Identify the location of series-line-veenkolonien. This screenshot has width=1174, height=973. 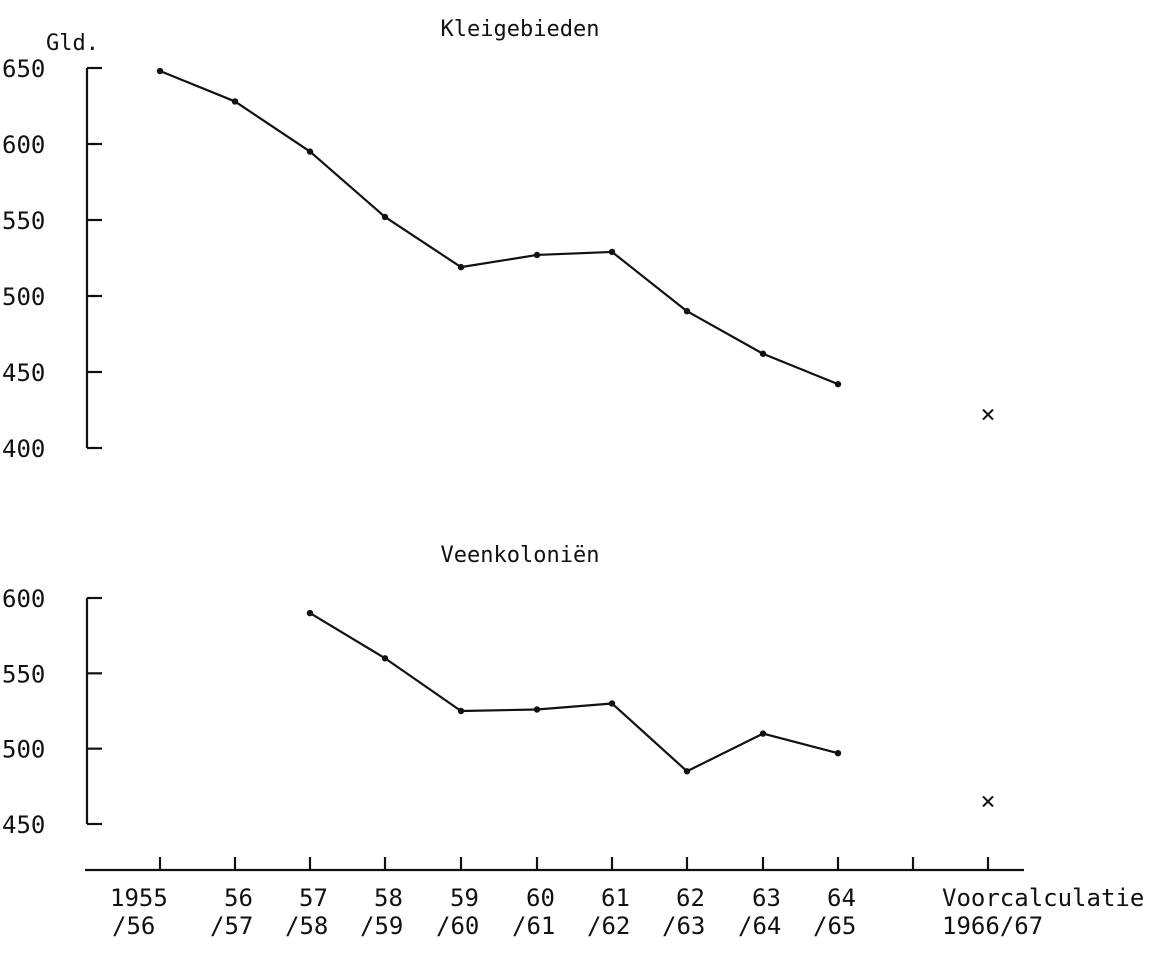
(574, 692).